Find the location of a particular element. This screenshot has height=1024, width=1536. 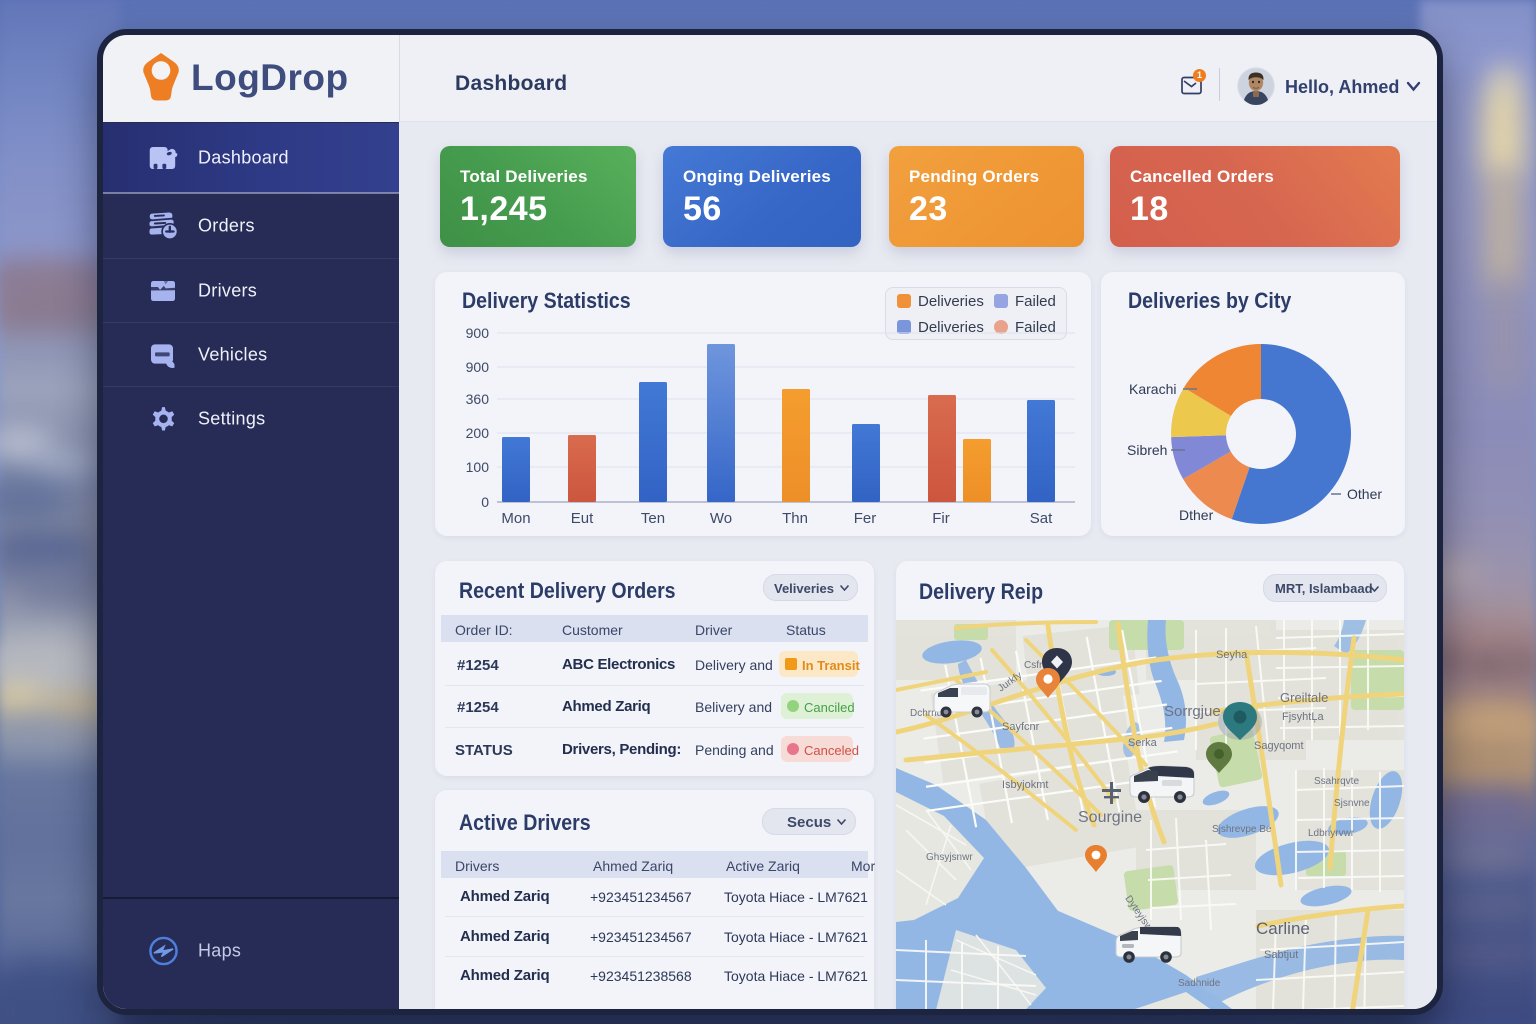

svg-text: Greiltale is located at coordinates (1304, 697).